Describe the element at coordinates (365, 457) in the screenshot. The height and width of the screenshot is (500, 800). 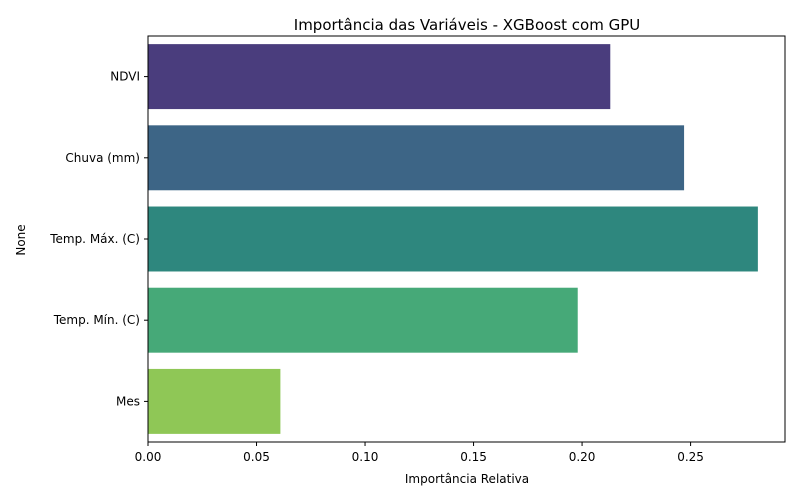
I see `x-tick-label: 0.10` at that location.